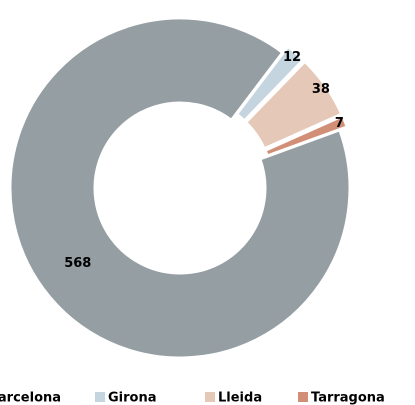 This screenshot has width=415, height=405. I want to click on data-label: 38, so click(321, 89).